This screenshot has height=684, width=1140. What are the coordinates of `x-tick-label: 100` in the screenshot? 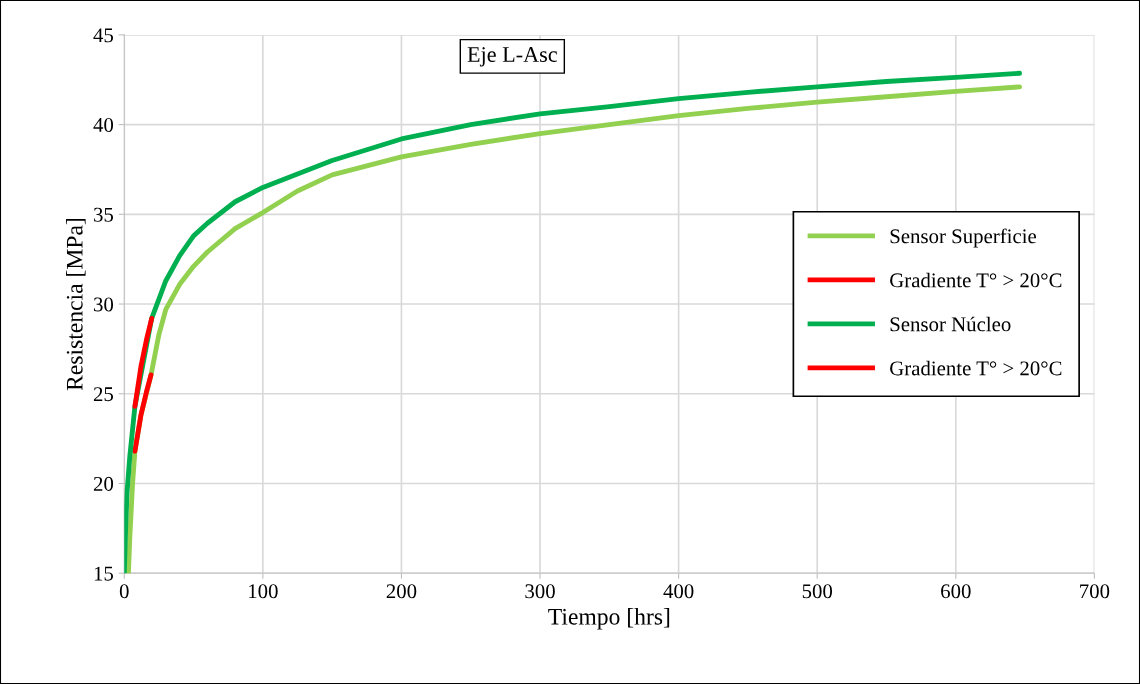 It's located at (263, 591).